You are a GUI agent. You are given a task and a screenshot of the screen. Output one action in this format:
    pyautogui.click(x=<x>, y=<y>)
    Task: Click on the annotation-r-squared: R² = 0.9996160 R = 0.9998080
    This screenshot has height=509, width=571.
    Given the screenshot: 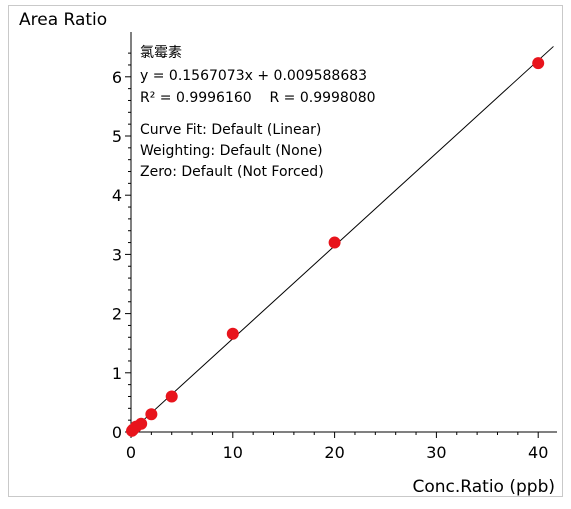 What is the action you would take?
    pyautogui.click(x=258, y=98)
    